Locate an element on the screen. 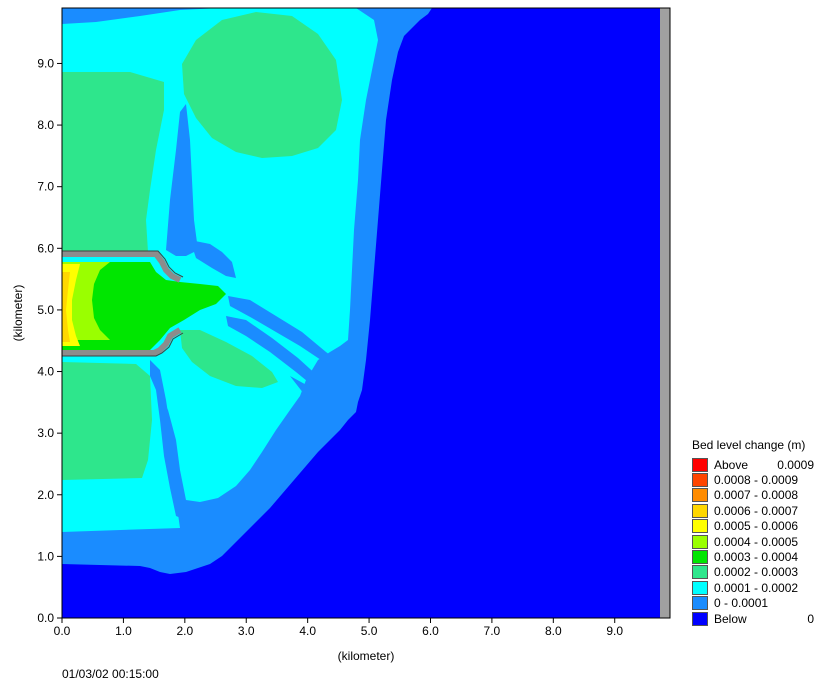  boundary-strip is located at coordinates (665, 313).